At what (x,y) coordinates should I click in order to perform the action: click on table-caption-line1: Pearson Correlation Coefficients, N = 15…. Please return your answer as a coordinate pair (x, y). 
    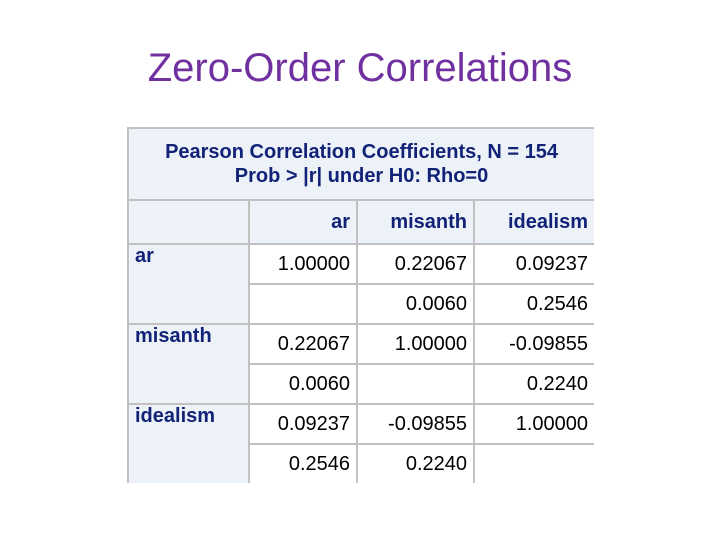
    Looking at the image, I should click on (361, 152).